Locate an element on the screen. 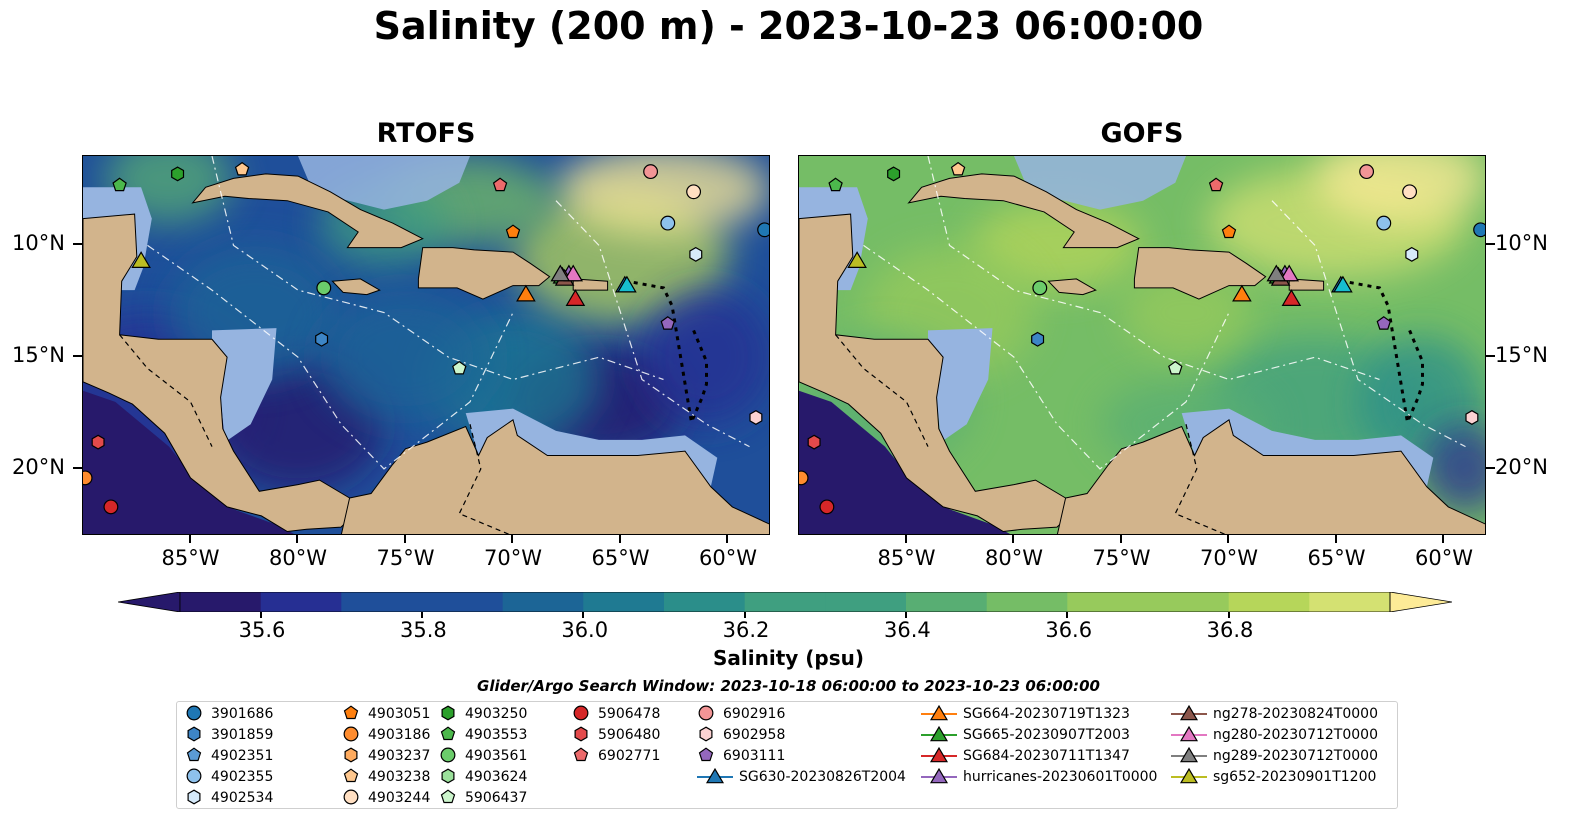  legend-item: 6902771 is located at coordinates (616, 756).